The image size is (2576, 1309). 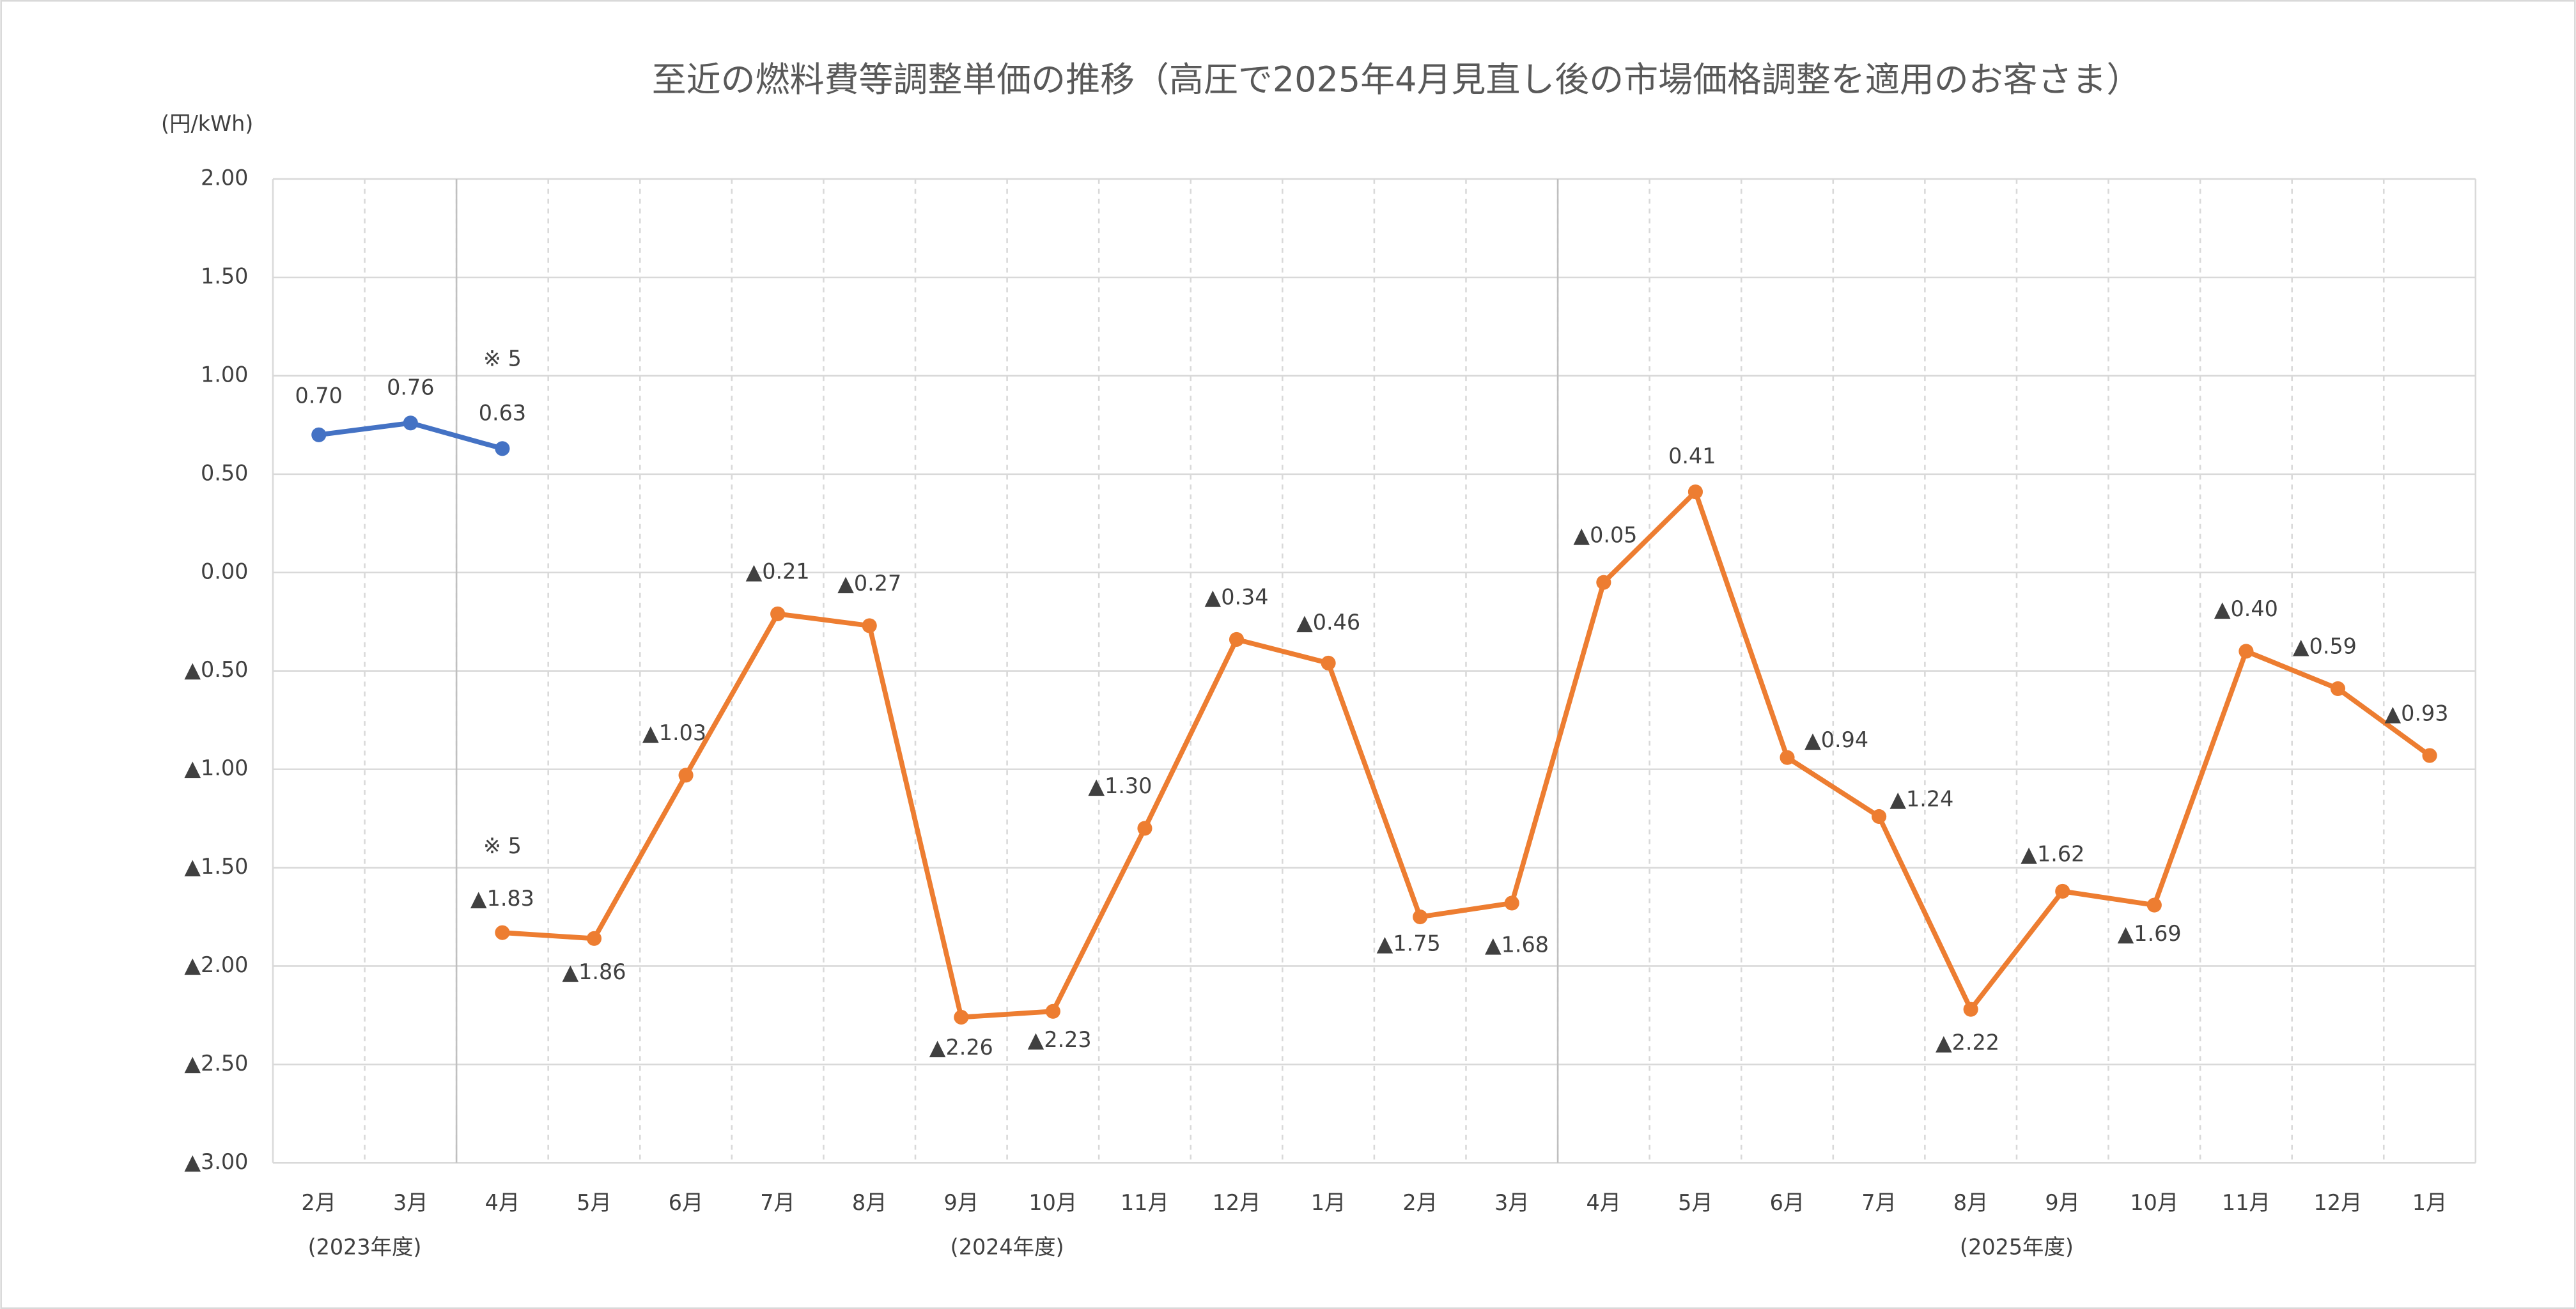 What do you see at coordinates (207, 123) in the screenshot?
I see `y-unit: (円/kWh)` at bounding box center [207, 123].